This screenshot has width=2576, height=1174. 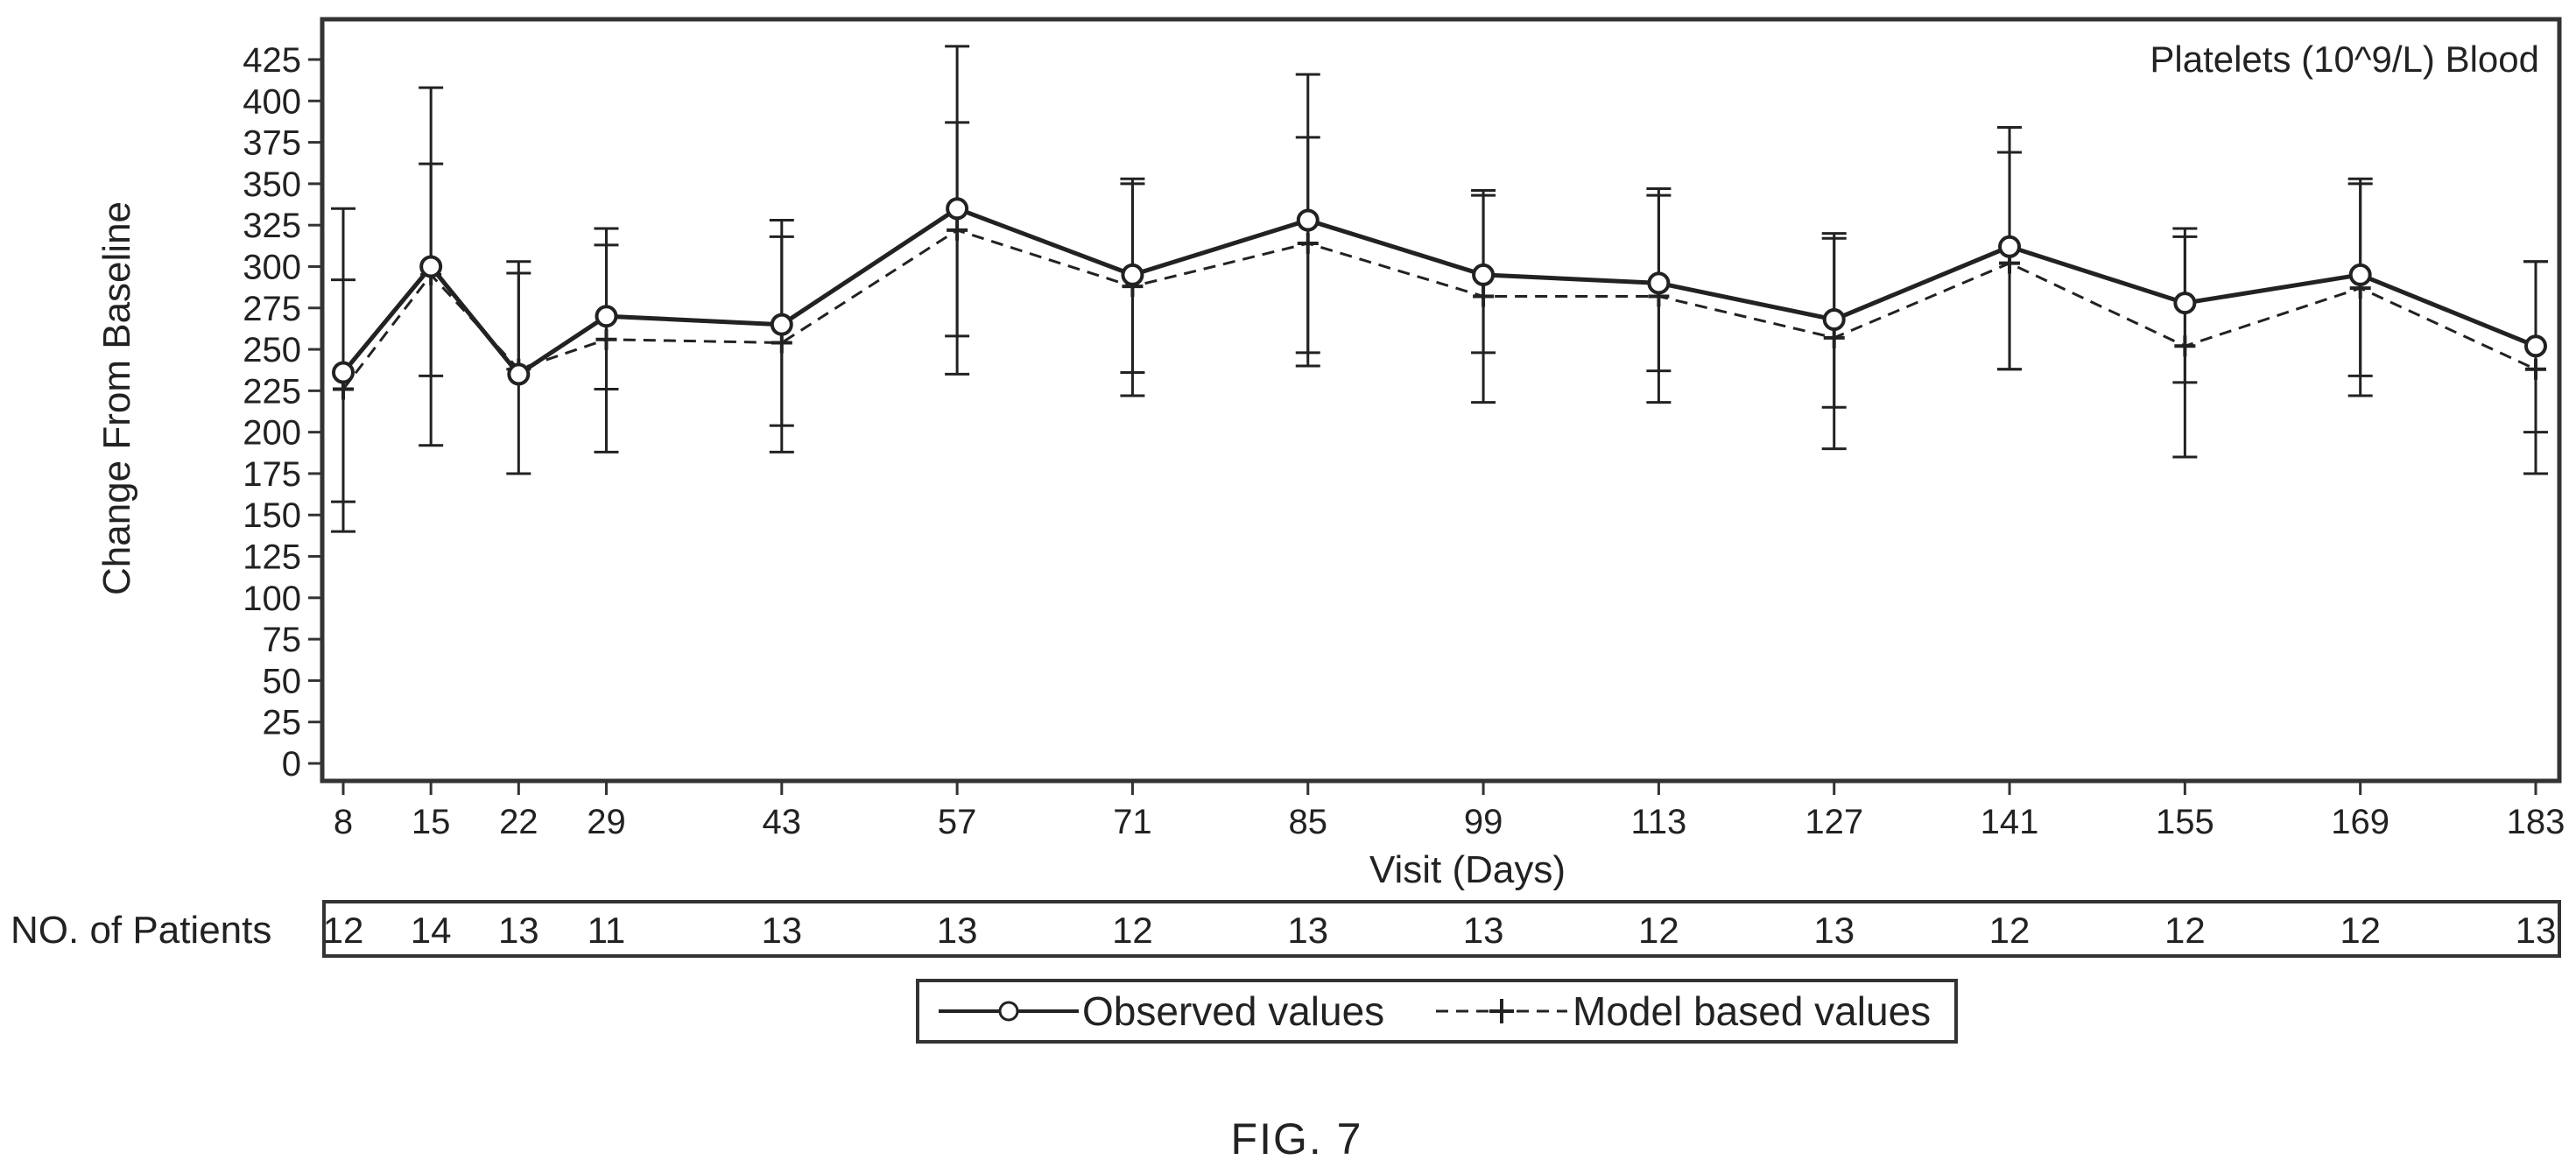 I want to click on x-tick-label: 141, so click(x=2010, y=822).